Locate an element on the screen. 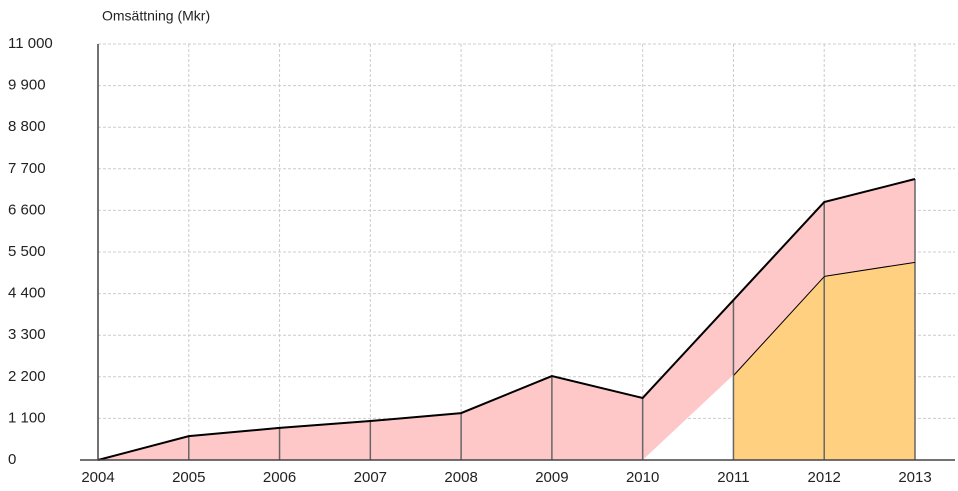 The height and width of the screenshot is (491, 958). y-tick-label: 8 800 is located at coordinates (27, 126).